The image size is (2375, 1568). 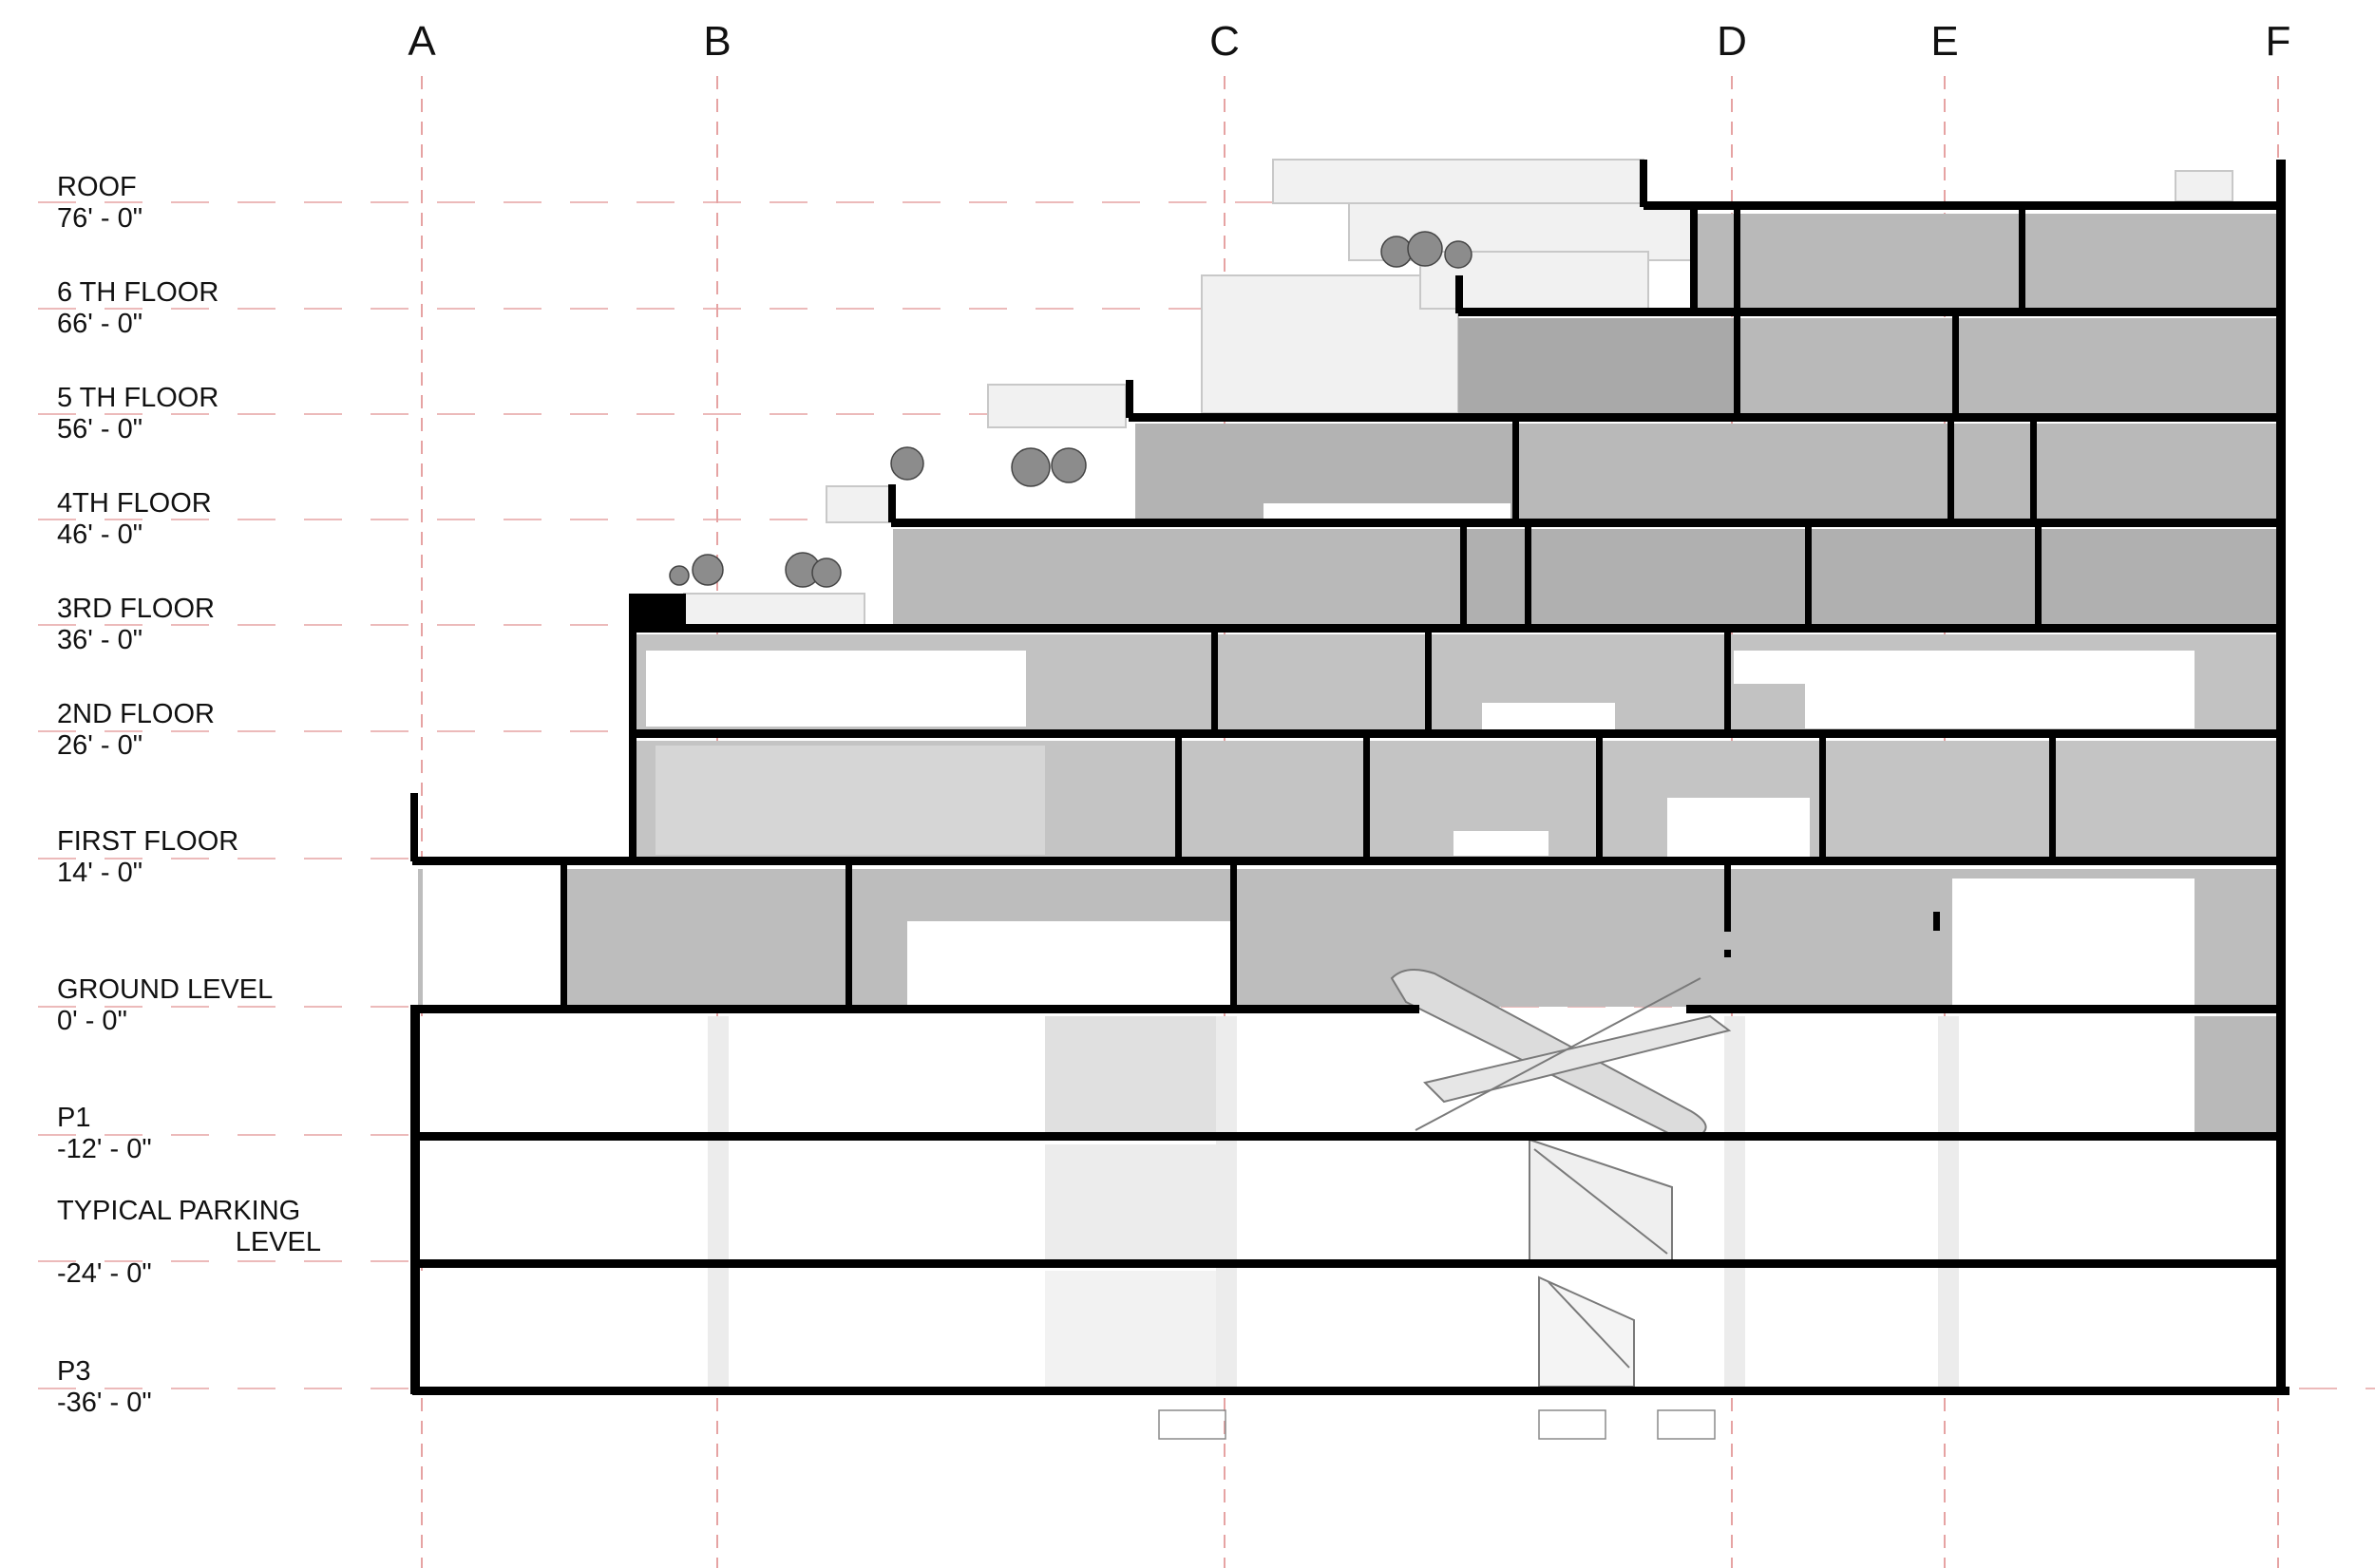 I want to click on level-name: P3, so click(x=74, y=1371).